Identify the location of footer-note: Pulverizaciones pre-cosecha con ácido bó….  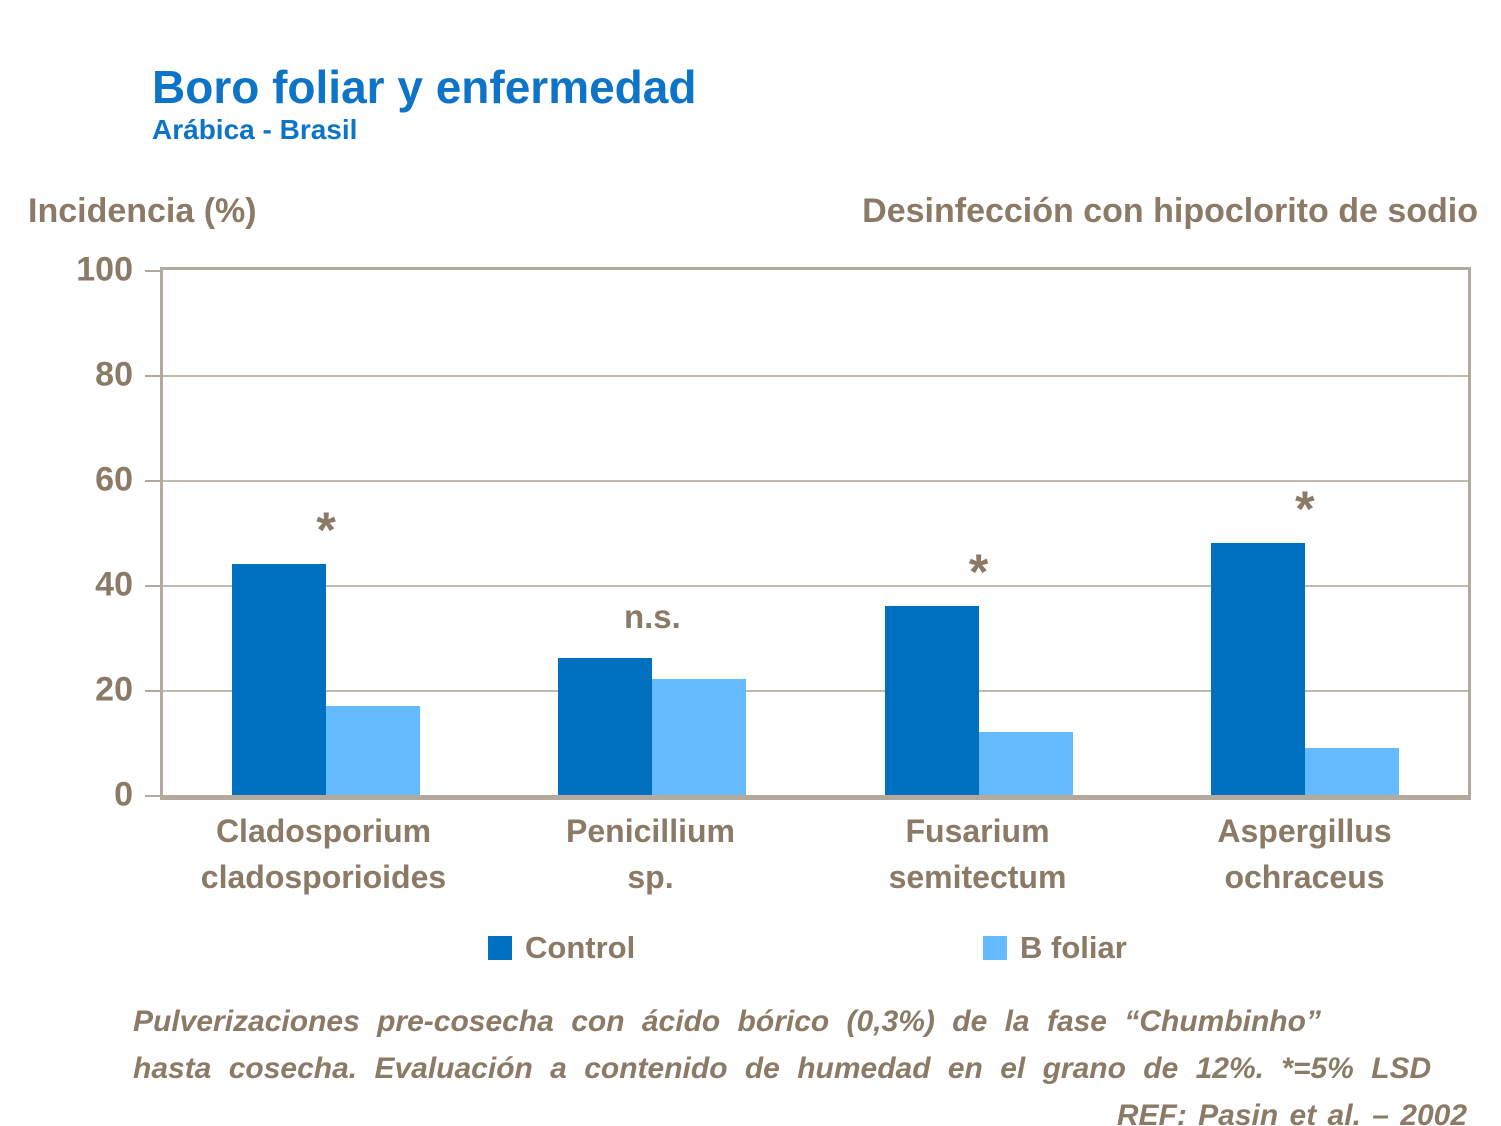
(800, 1062).